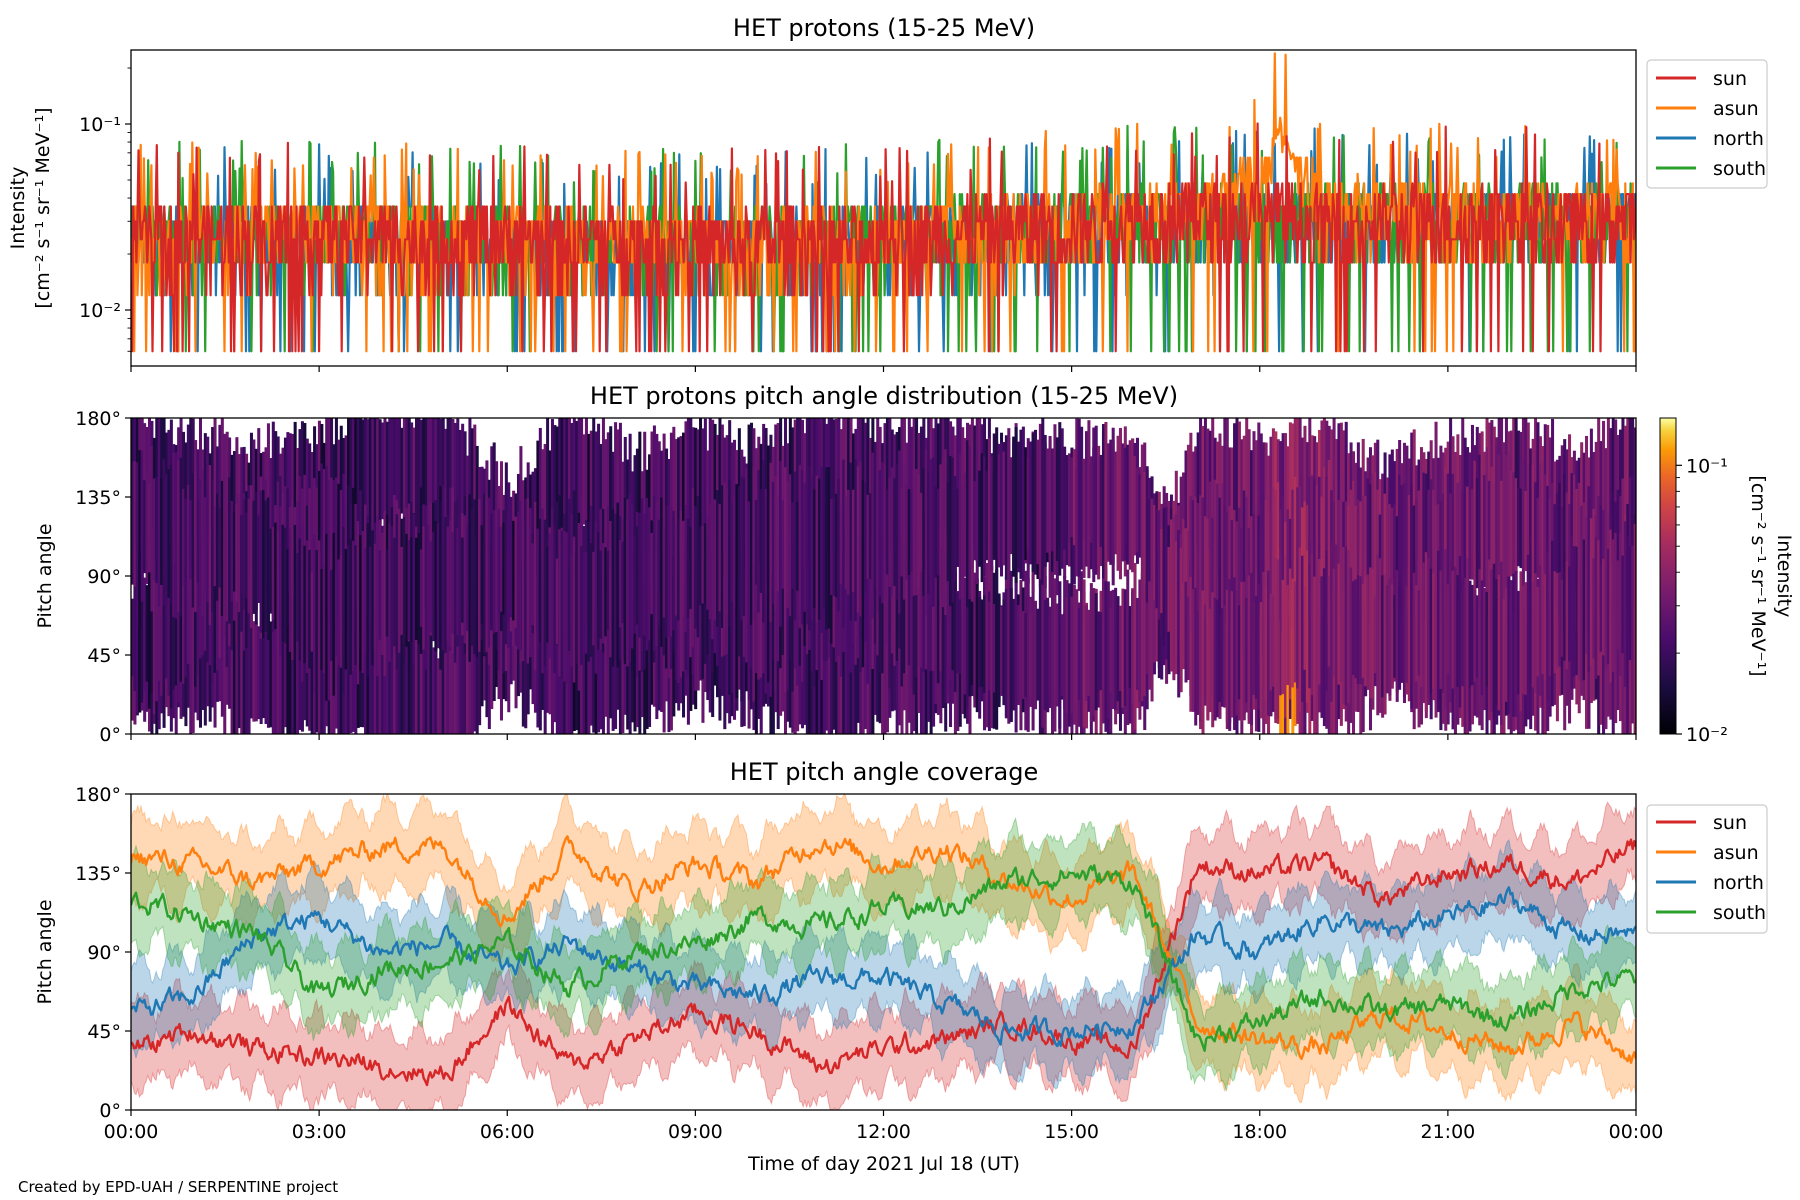  What do you see at coordinates (1447, 1132) in the screenshot?
I see `x-tick-label: 21:00` at bounding box center [1447, 1132].